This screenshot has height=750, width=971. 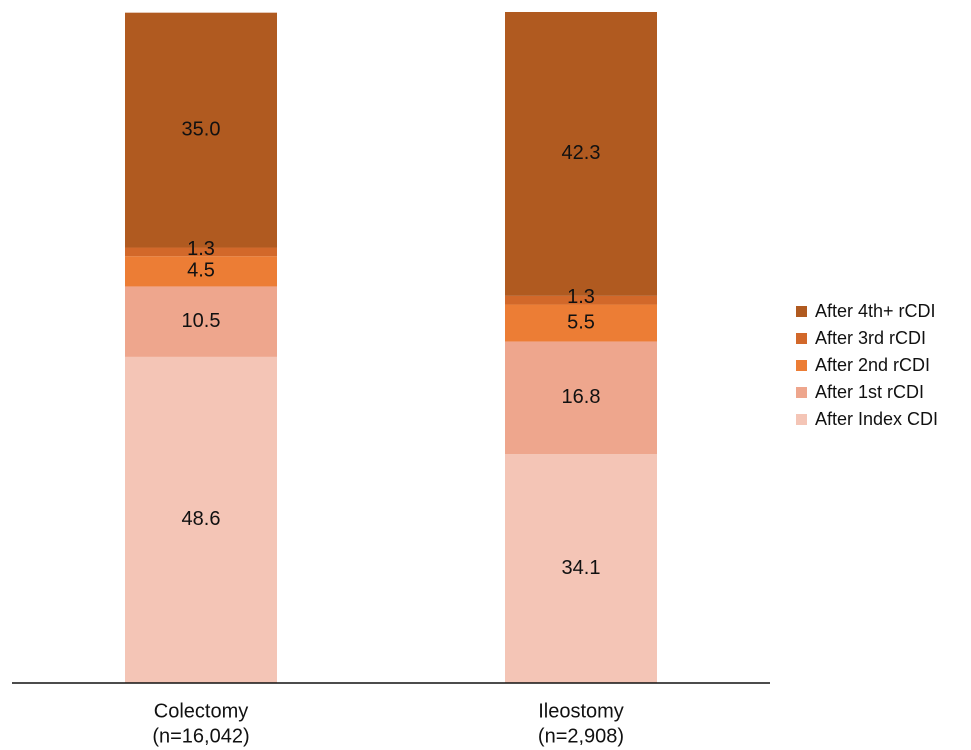 What do you see at coordinates (581, 736) in the screenshot?
I see `category-label: (n=2,908)` at bounding box center [581, 736].